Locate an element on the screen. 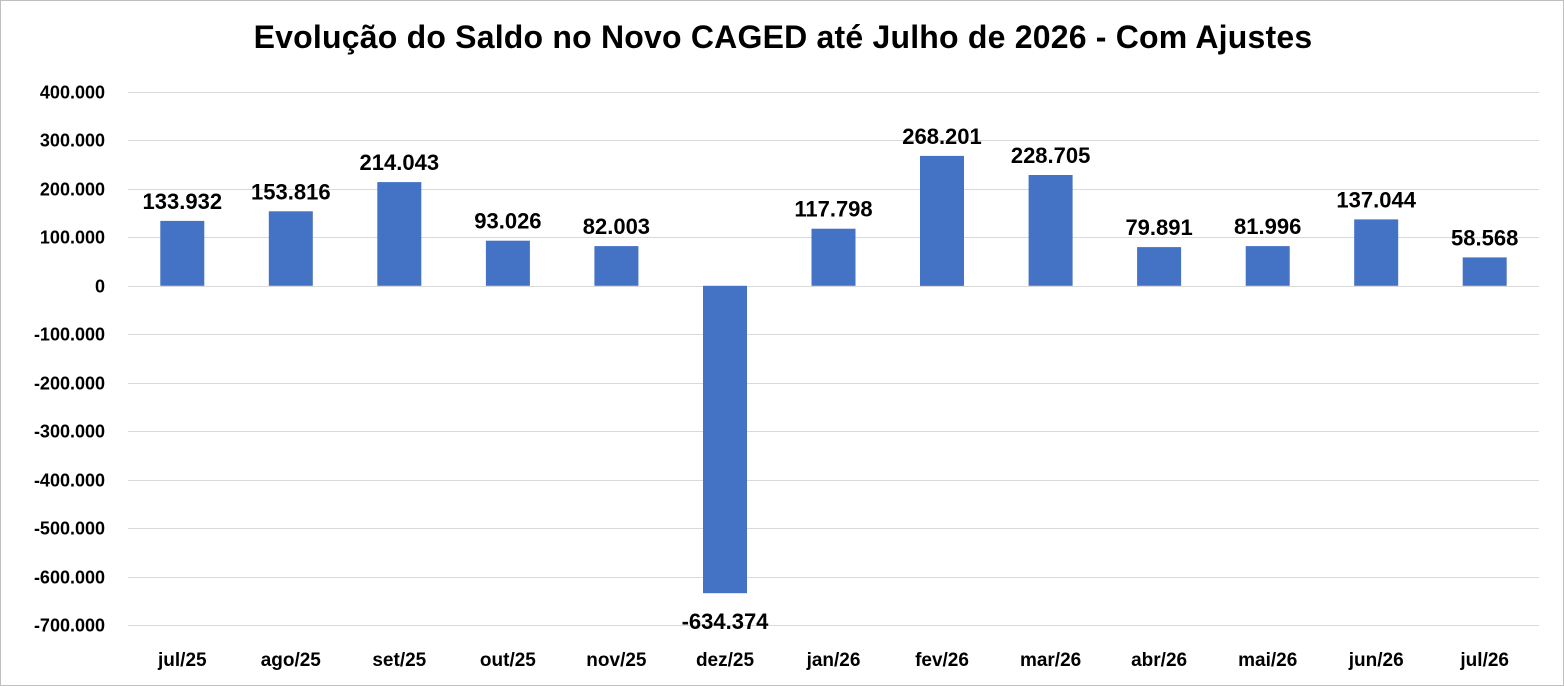 This screenshot has width=1564, height=686. x-tick-label: fev/26 is located at coordinates (942, 660).